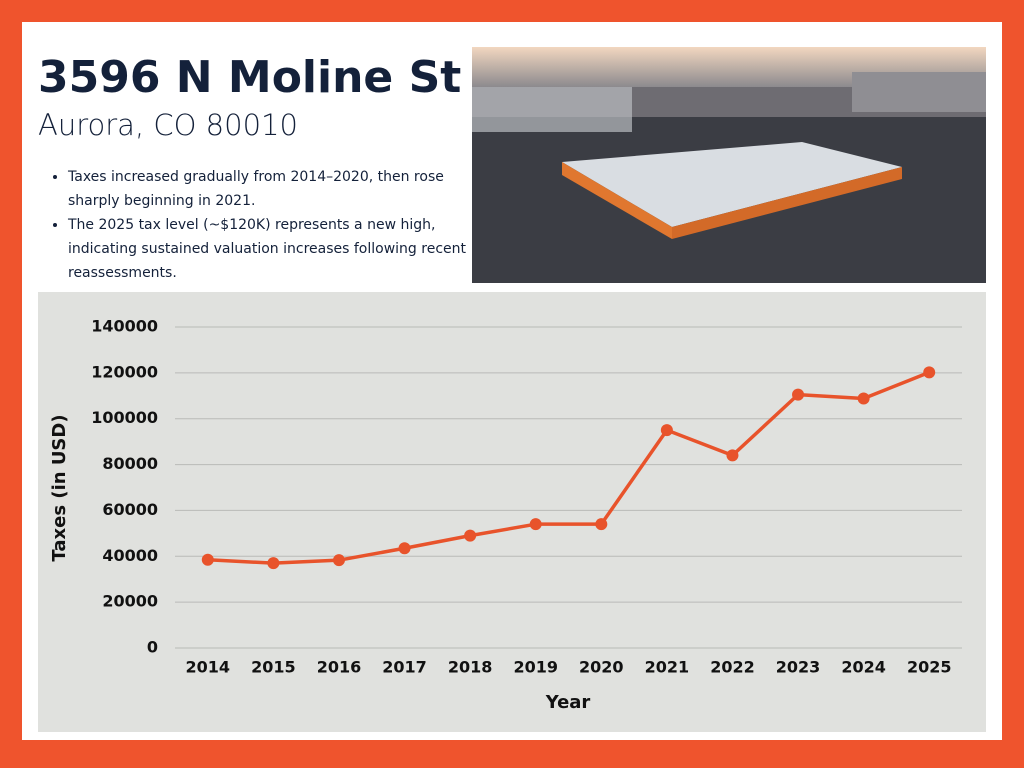 This screenshot has height=768, width=1024. I want to click on x-tick-label: 2024, so click(863, 667).